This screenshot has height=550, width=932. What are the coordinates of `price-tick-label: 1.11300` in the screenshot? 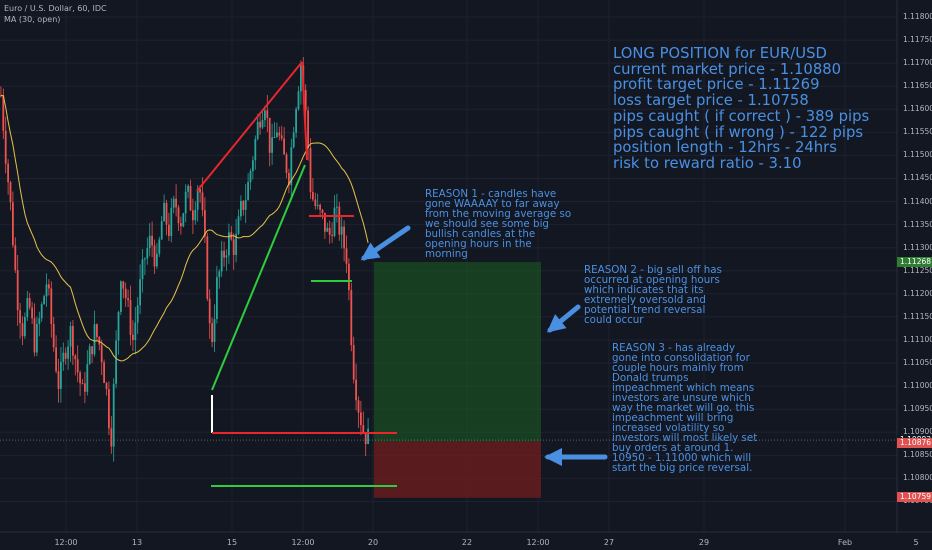 It's located at (917, 247).